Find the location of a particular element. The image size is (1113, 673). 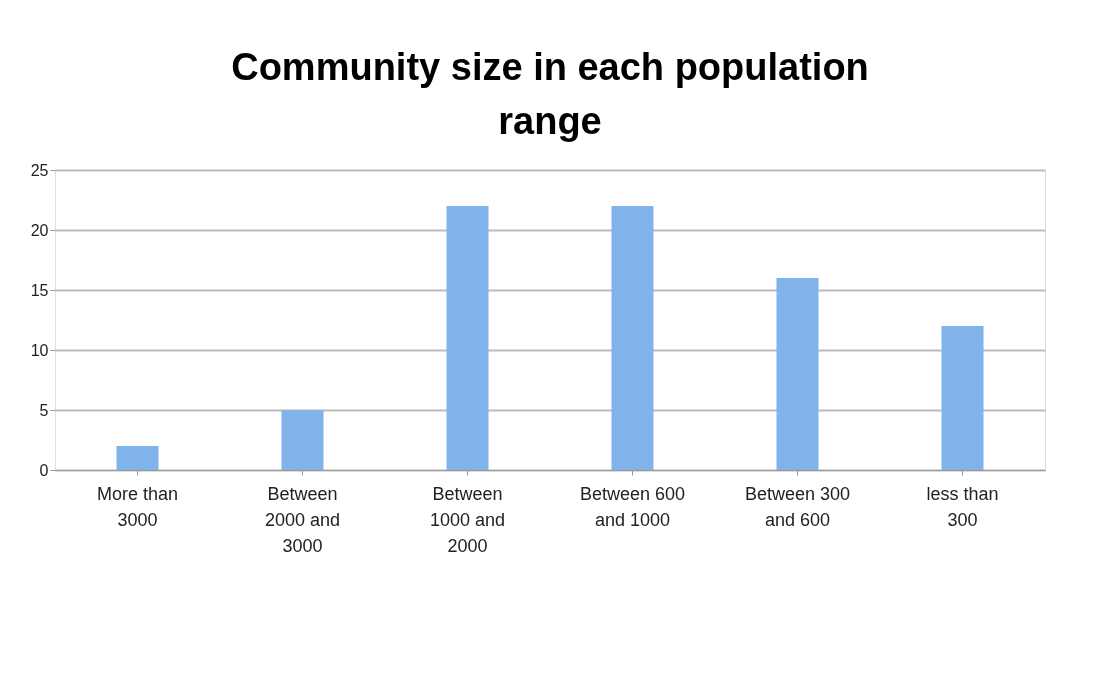

y-tick-label: 25 is located at coordinates (39, 170).